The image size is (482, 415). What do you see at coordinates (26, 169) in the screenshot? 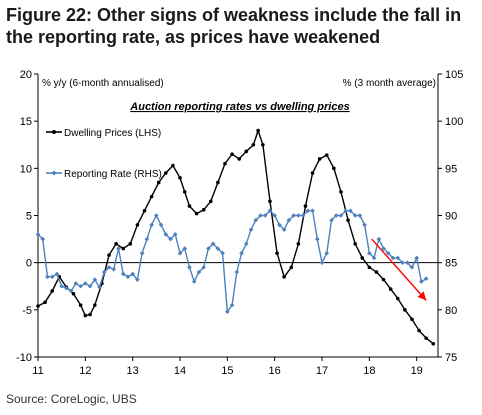
I see `left-tick-label: 10` at bounding box center [26, 169].